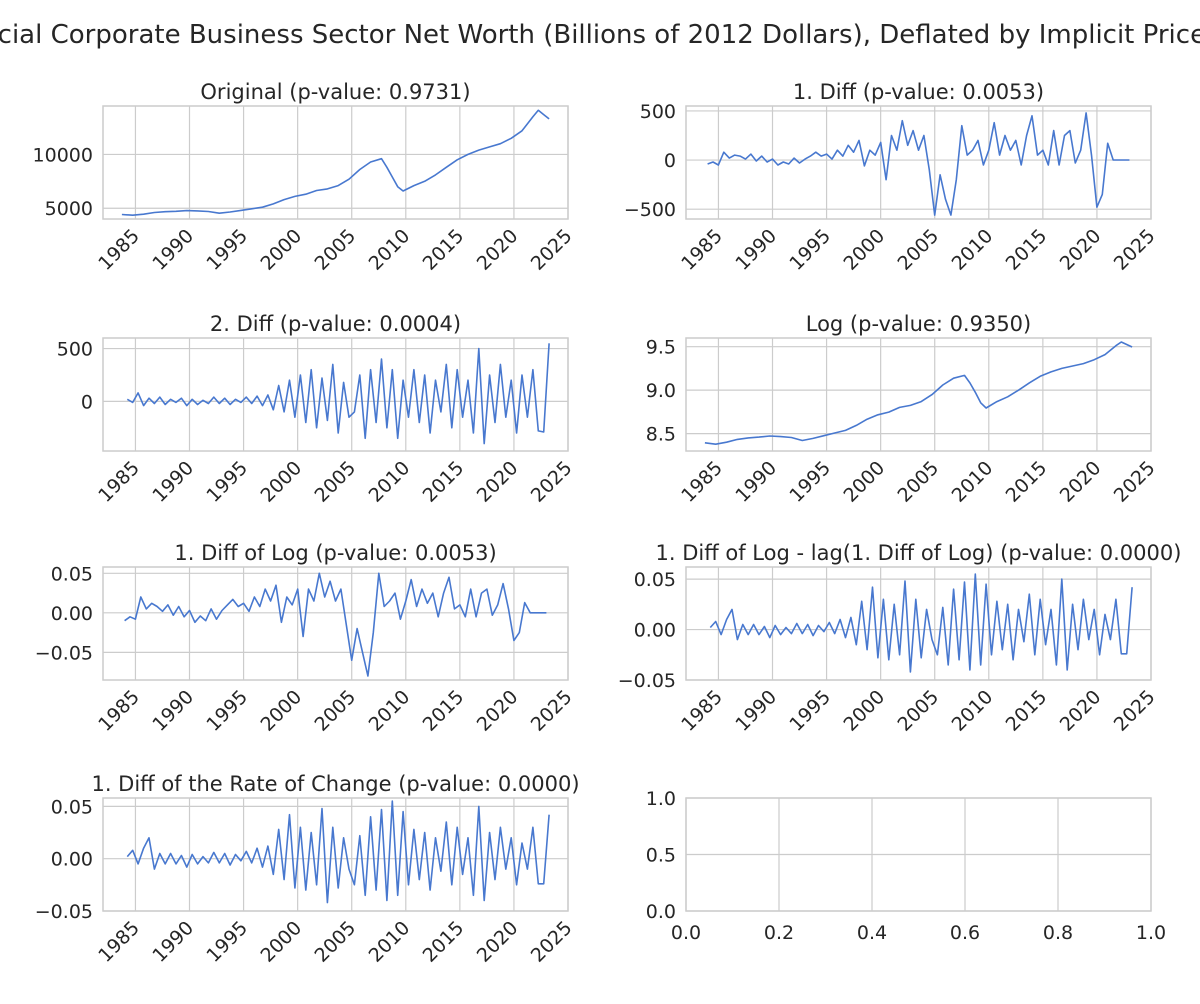 This screenshot has height=1004, width=1200. I want to click on subplot-title: 2. Diff (p-value: 0.0004), so click(335, 324).